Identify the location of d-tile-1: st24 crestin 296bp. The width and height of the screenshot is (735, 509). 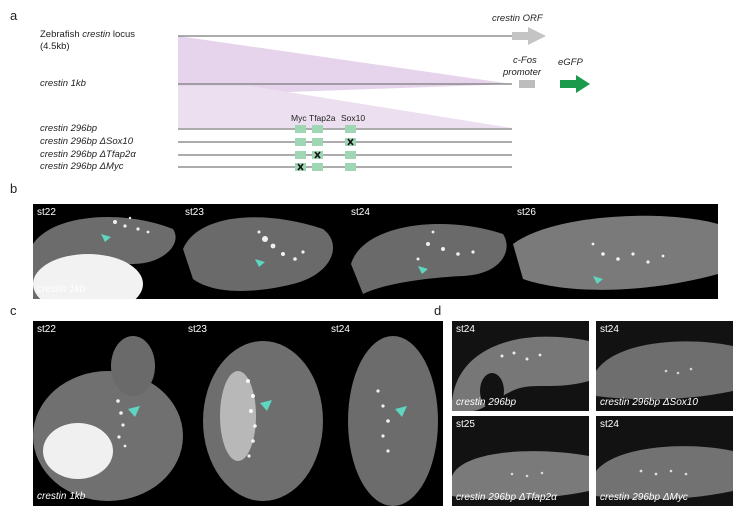
(520, 366).